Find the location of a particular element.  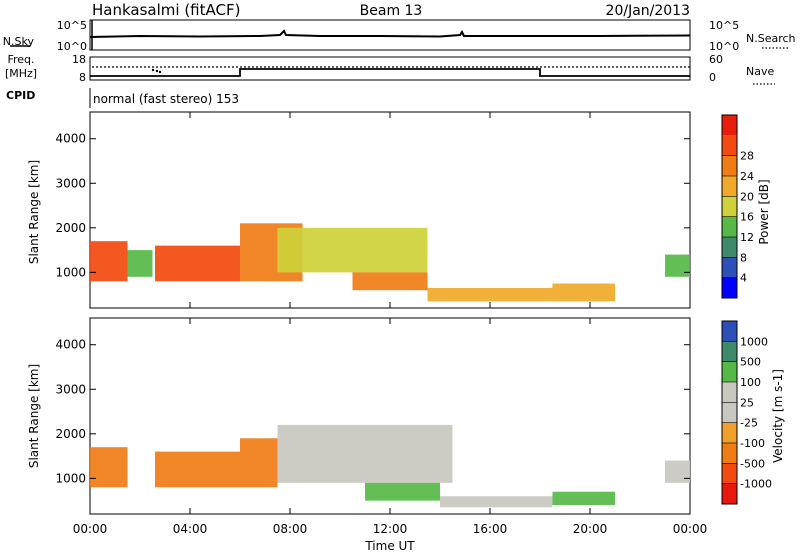

power-colorbar-tick-label: 8 is located at coordinates (743, 257).